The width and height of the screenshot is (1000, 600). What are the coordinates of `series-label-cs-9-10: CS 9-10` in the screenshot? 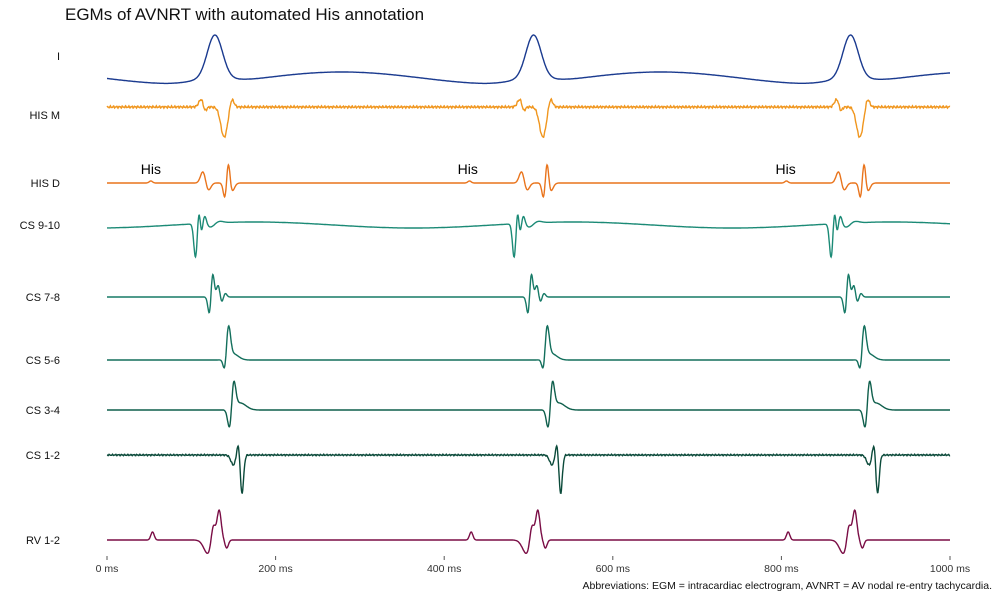 It's located at (40, 226).